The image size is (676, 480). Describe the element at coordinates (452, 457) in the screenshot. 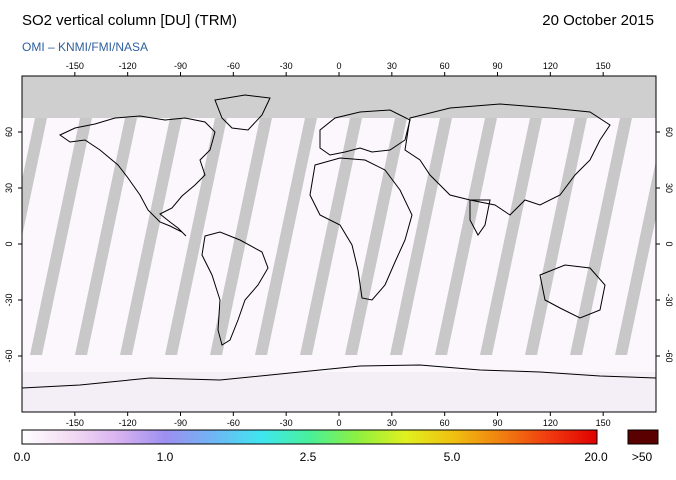

I see `colorbar-label-3: 5.0` at that location.